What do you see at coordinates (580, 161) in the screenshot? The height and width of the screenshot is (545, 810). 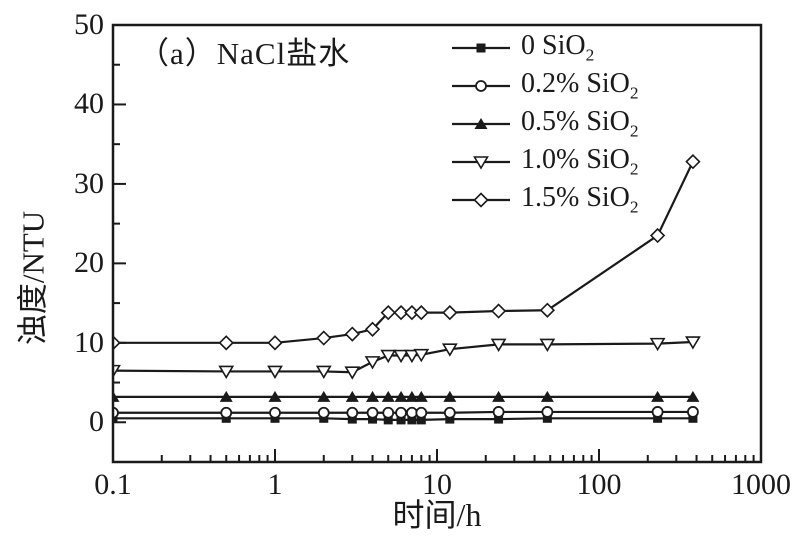 I see `legend-label: 1.0% SiO2` at bounding box center [580, 161].